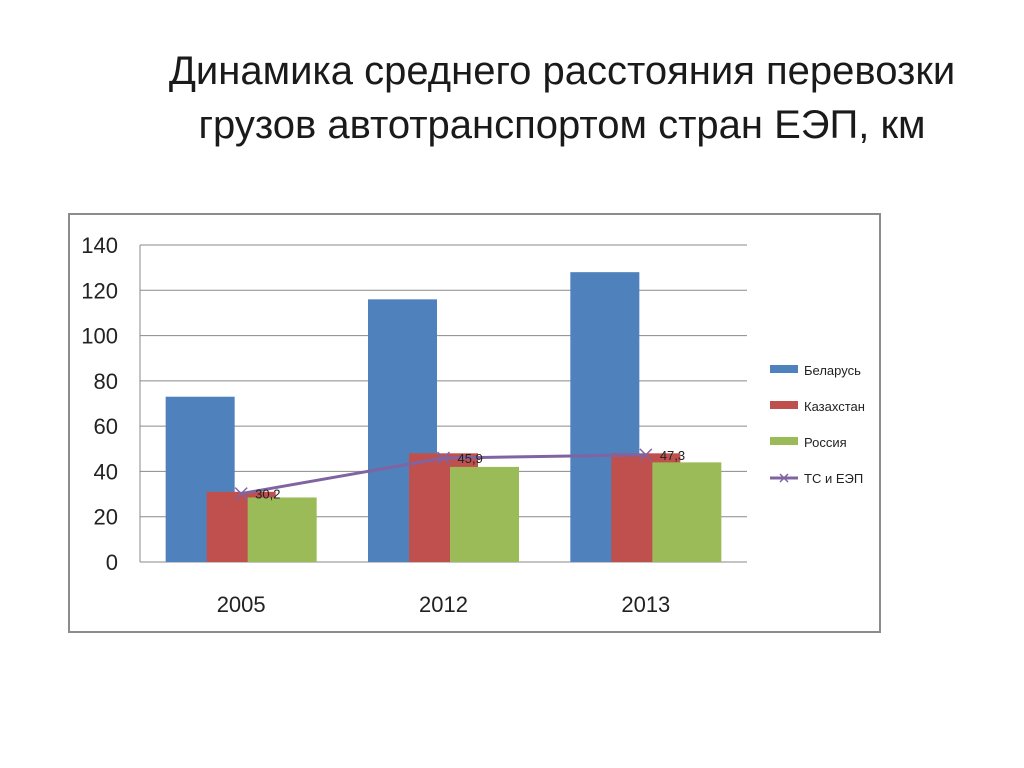  I want to click on y-tick-label: 120, so click(99, 290).